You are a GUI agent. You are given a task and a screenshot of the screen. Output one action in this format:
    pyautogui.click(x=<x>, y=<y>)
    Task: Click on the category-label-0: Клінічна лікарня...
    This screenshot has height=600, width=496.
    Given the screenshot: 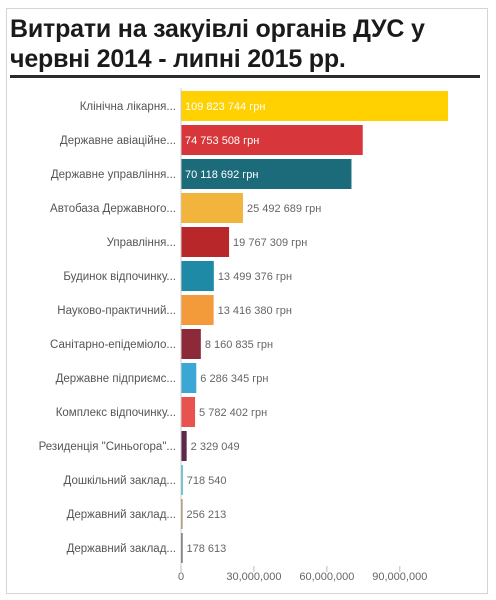 What is the action you would take?
    pyautogui.click(x=128, y=107)
    